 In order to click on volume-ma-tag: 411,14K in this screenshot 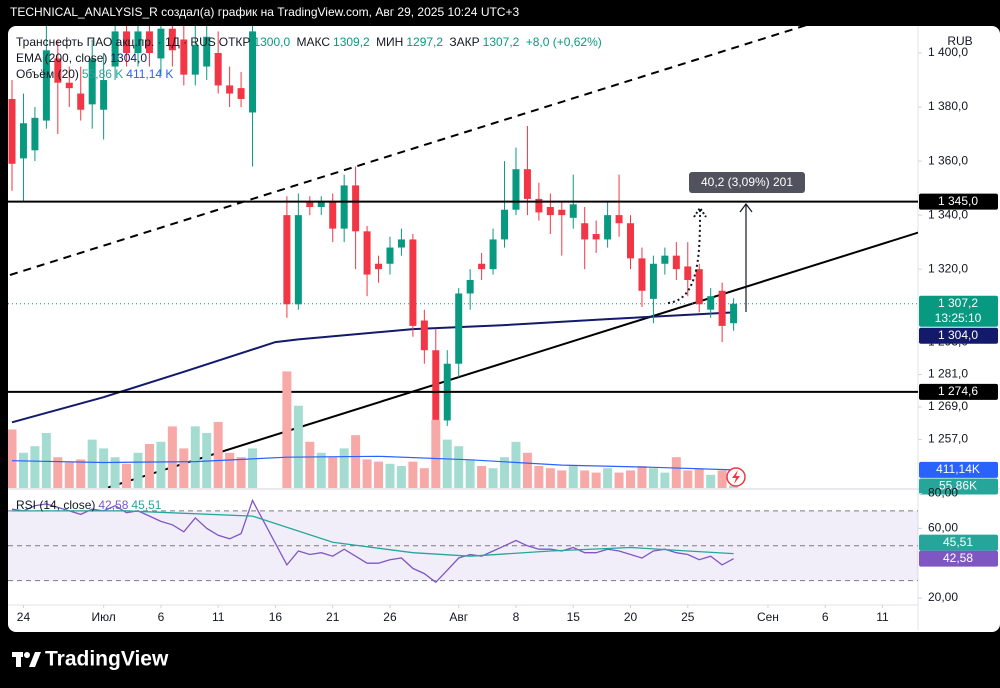, I will do `click(958, 469)`.